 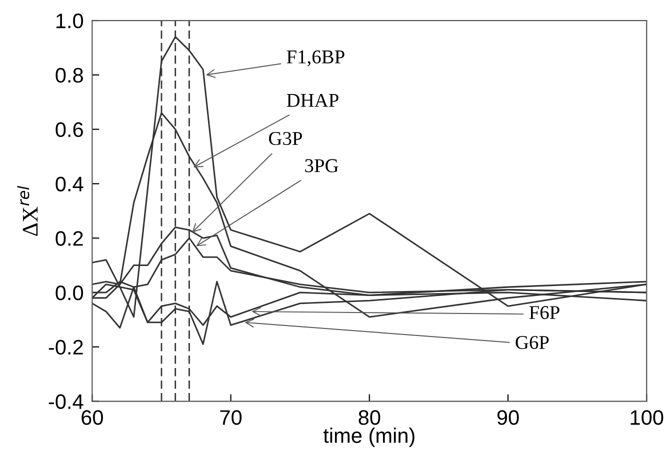 What do you see at coordinates (70, 292) in the screenshot?
I see `y-tick-label: 0.0` at bounding box center [70, 292].